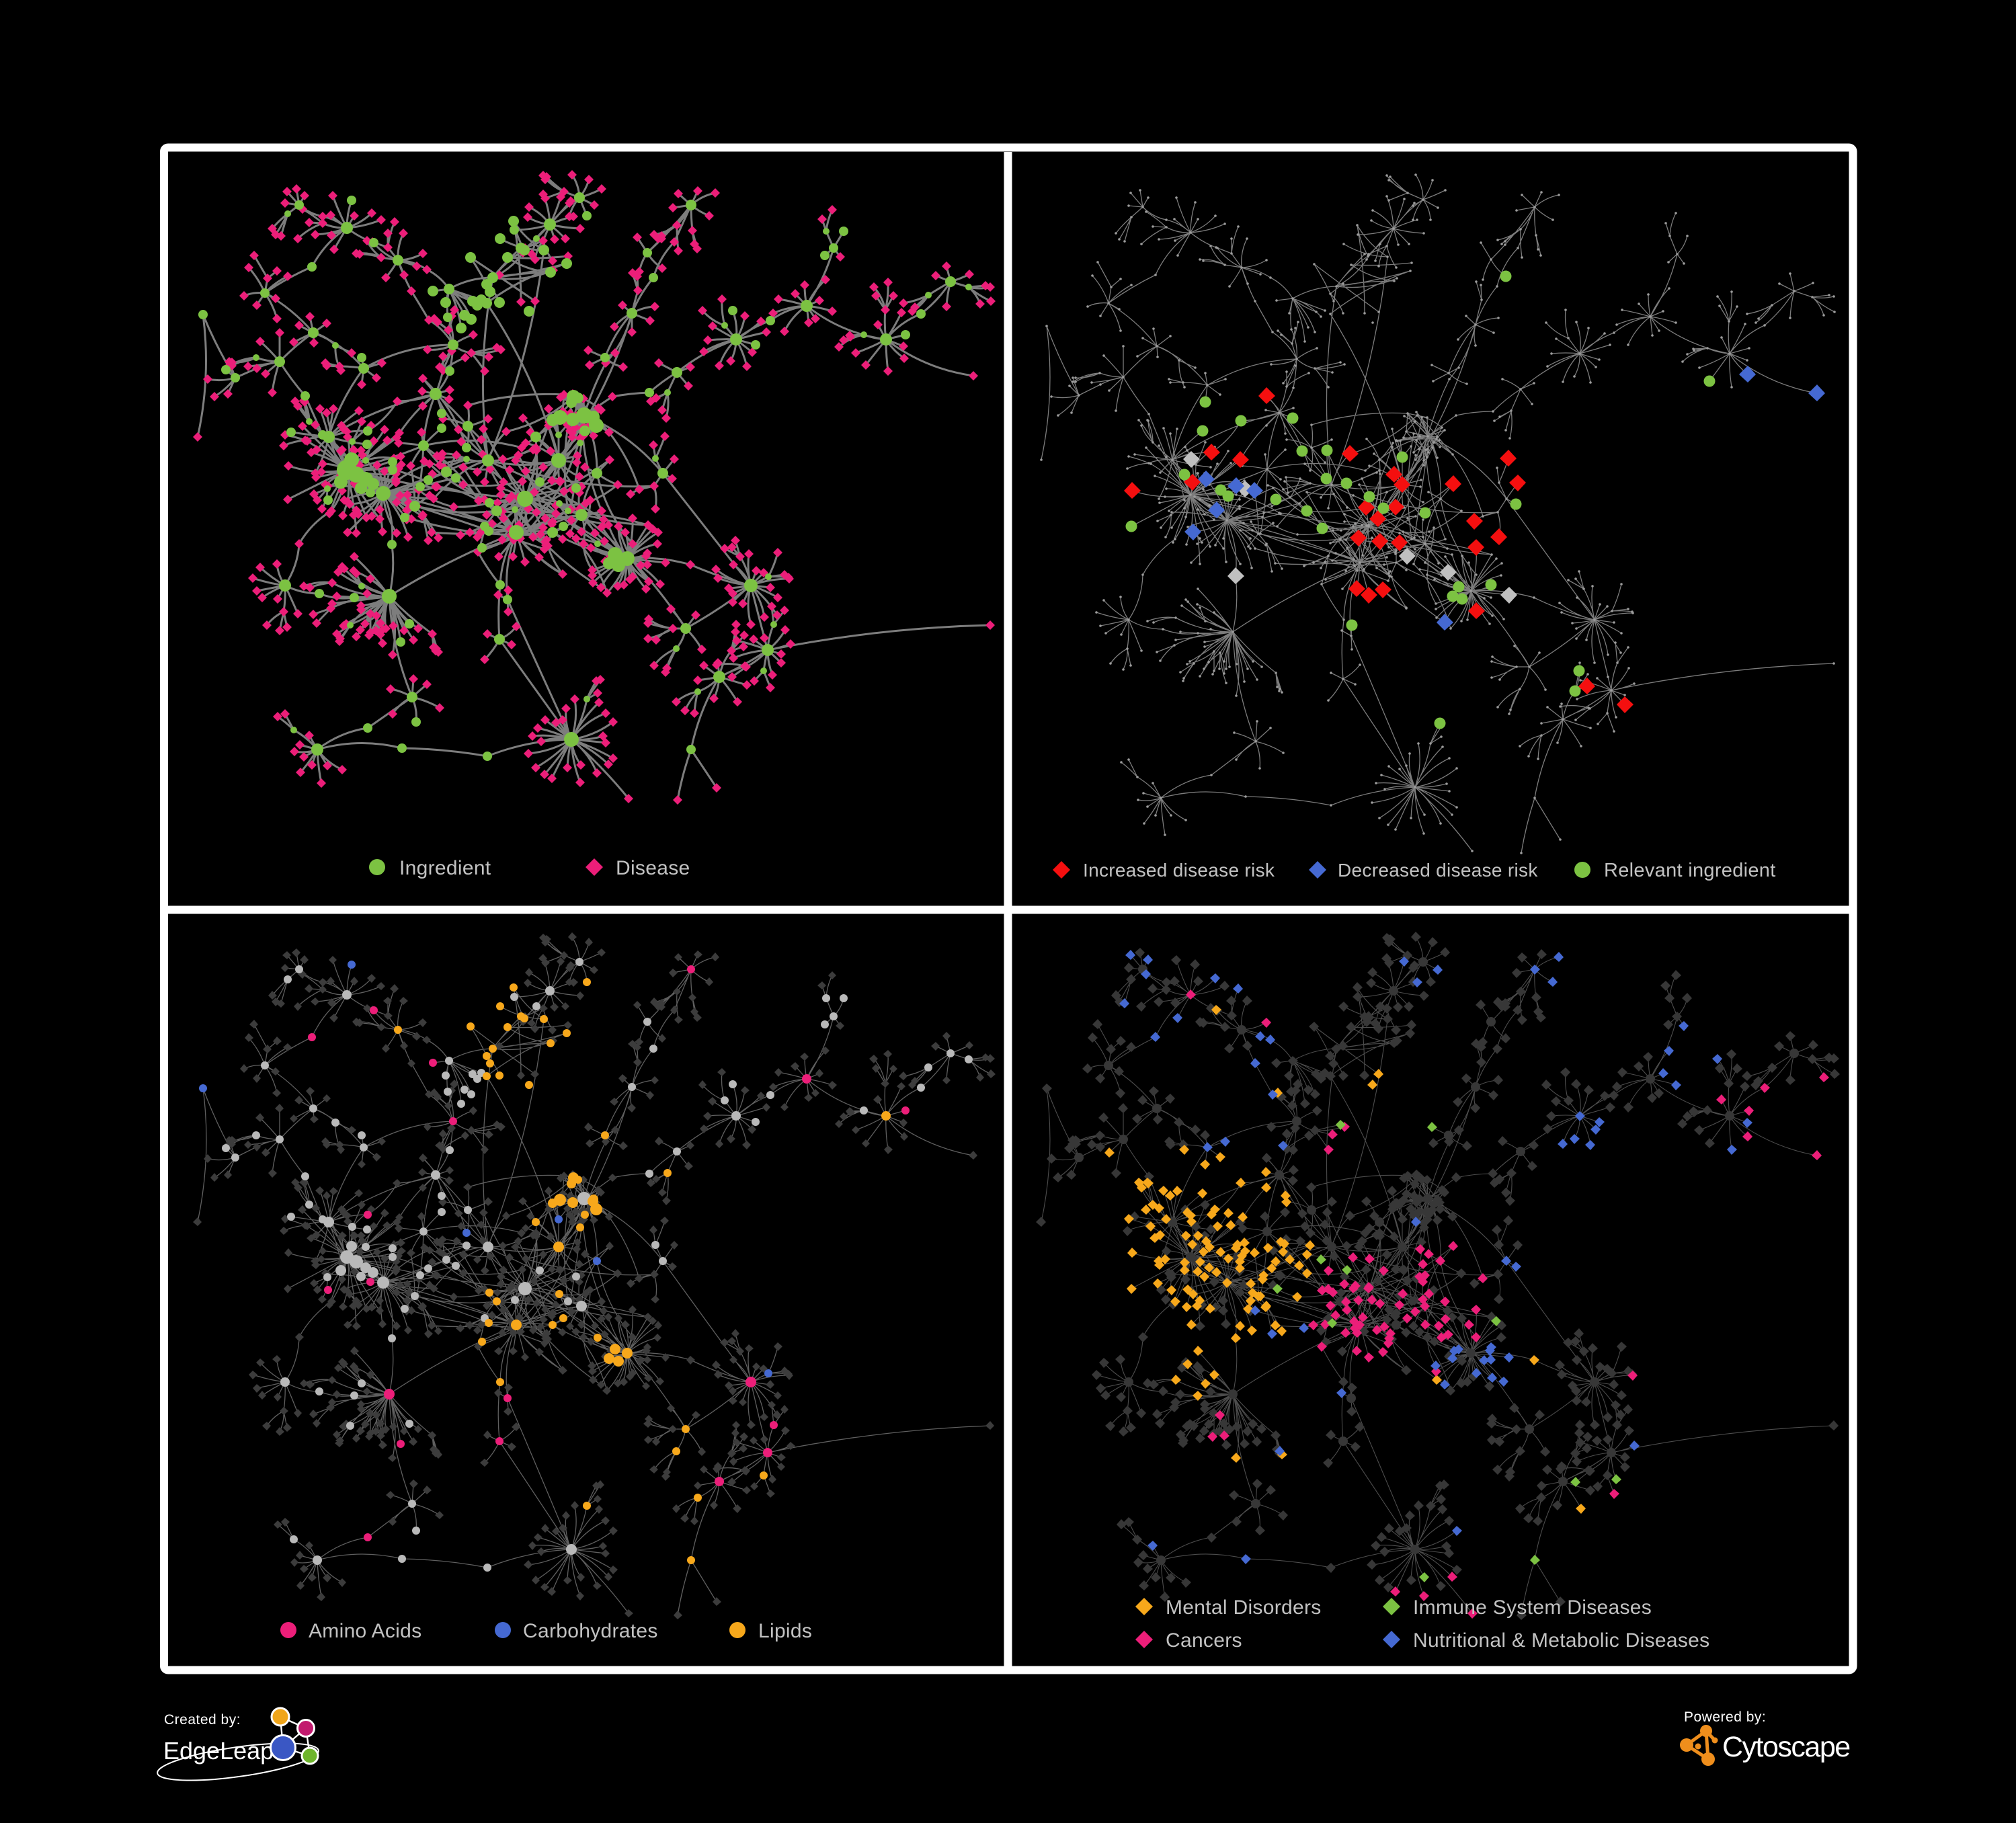 This screenshot has height=1823, width=2016. Describe the element at coordinates (445, 868) in the screenshot. I see `svg-text: Ingredient` at that location.